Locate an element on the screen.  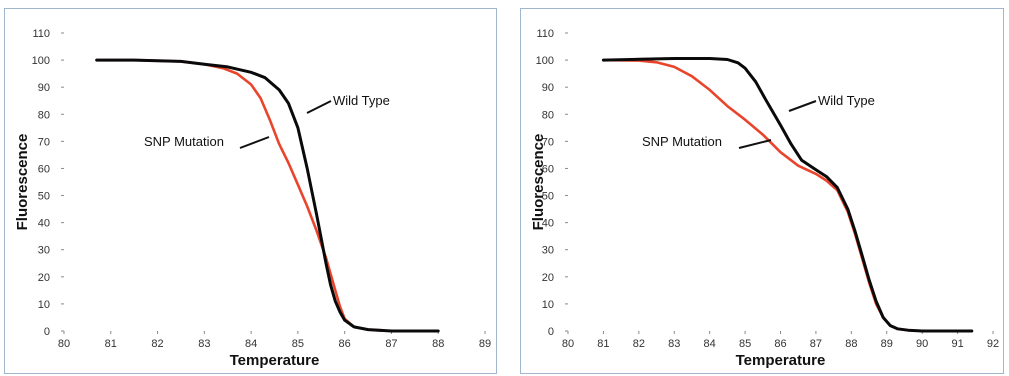
right-x-tick-label-84: 84 is located at coordinates (710, 344).